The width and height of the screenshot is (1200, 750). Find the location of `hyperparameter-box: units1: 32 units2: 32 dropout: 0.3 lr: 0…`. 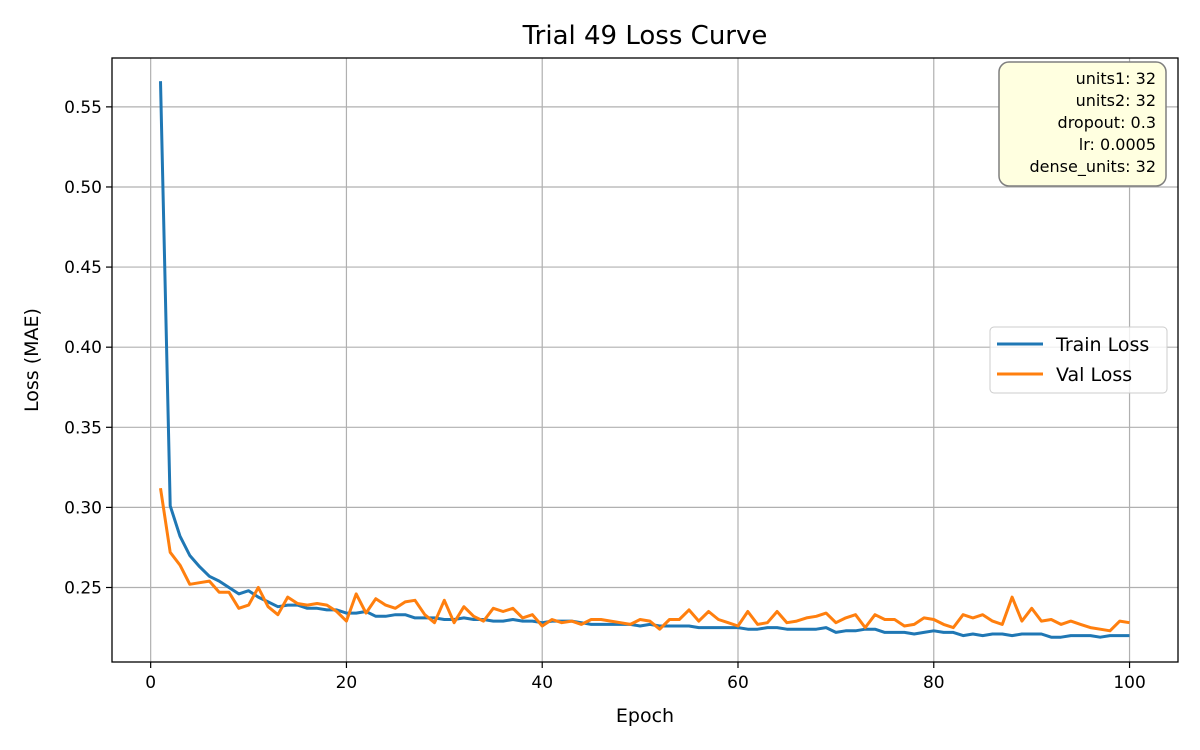

hyperparameter-box: units1: 32 units2: 32 dropout: 0.3 lr: 0… is located at coordinates (1082, 124).